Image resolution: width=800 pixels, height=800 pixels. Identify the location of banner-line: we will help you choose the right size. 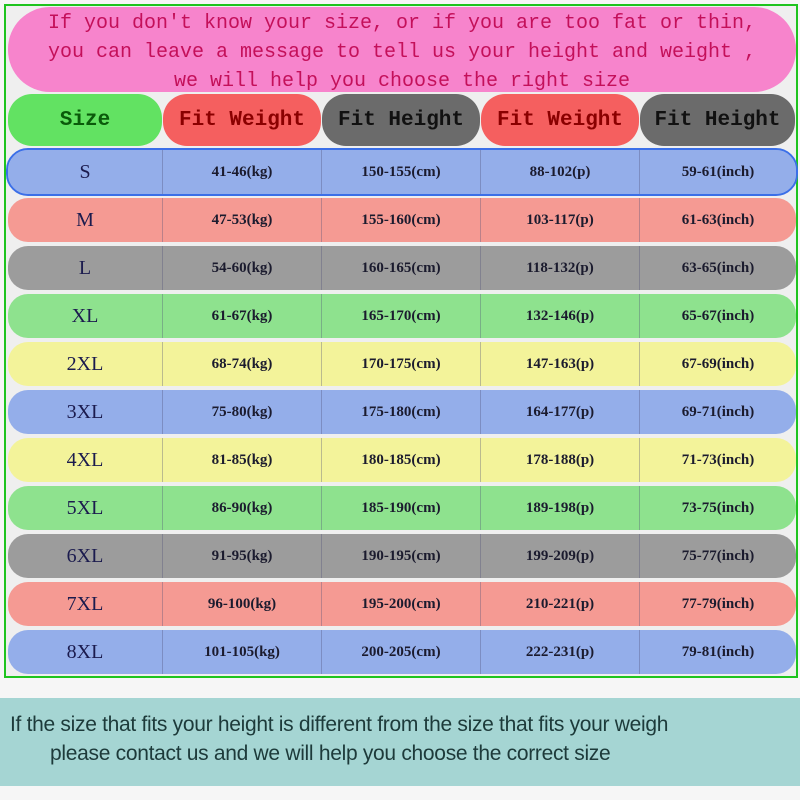
(402, 81).